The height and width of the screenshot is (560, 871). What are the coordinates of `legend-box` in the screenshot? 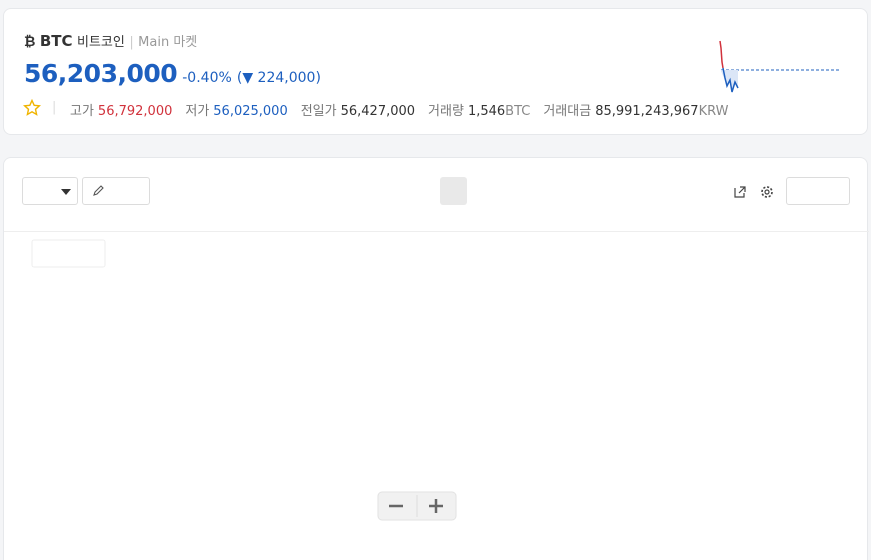 It's located at (68, 253).